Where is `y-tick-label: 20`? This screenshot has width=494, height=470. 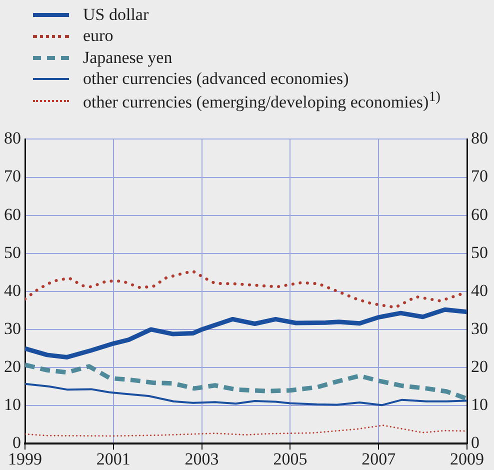
y-tick-label: 20 is located at coordinates (12, 366).